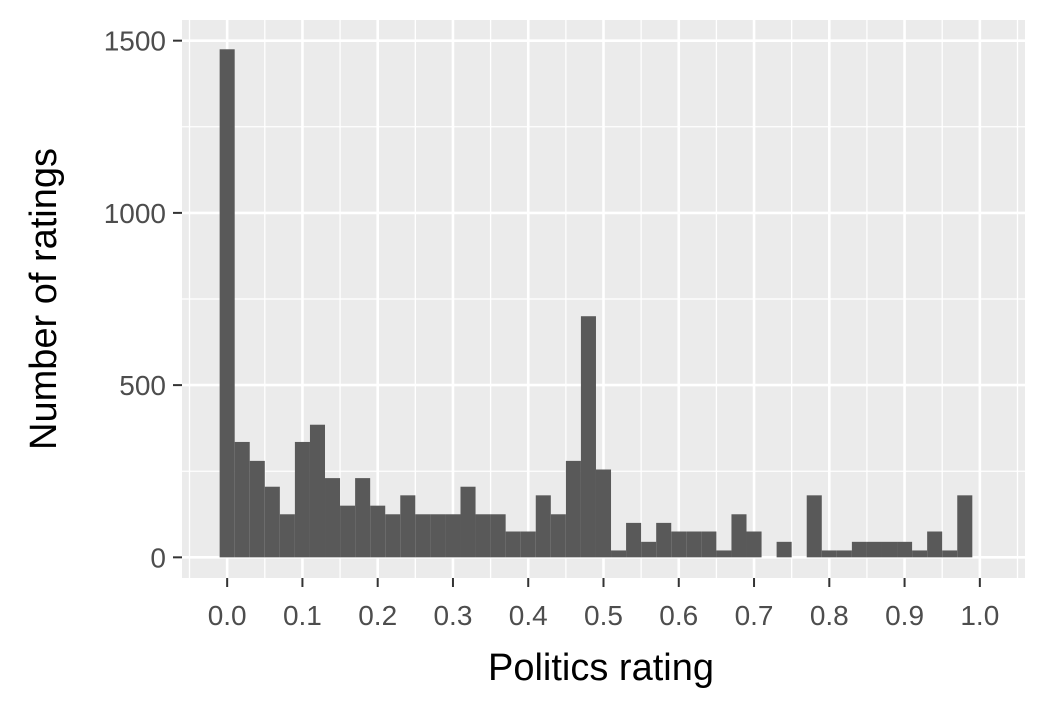 The image size is (1047, 712). Describe the element at coordinates (227, 615) in the screenshot. I see `x-tick-label: 0.0` at that location.